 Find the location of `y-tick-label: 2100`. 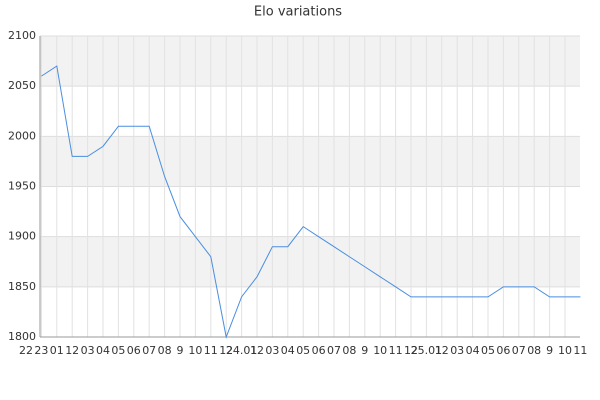

y-tick-label: 2100 is located at coordinates (22, 35).